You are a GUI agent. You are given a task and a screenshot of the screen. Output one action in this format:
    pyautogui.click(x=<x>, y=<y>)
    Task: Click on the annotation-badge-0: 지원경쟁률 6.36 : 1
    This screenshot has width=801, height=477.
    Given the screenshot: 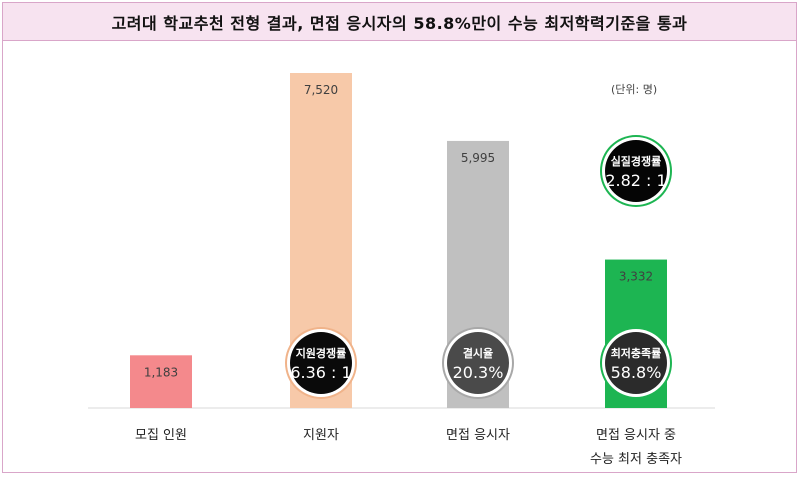 What is the action you would take?
    pyautogui.click(x=321, y=363)
    